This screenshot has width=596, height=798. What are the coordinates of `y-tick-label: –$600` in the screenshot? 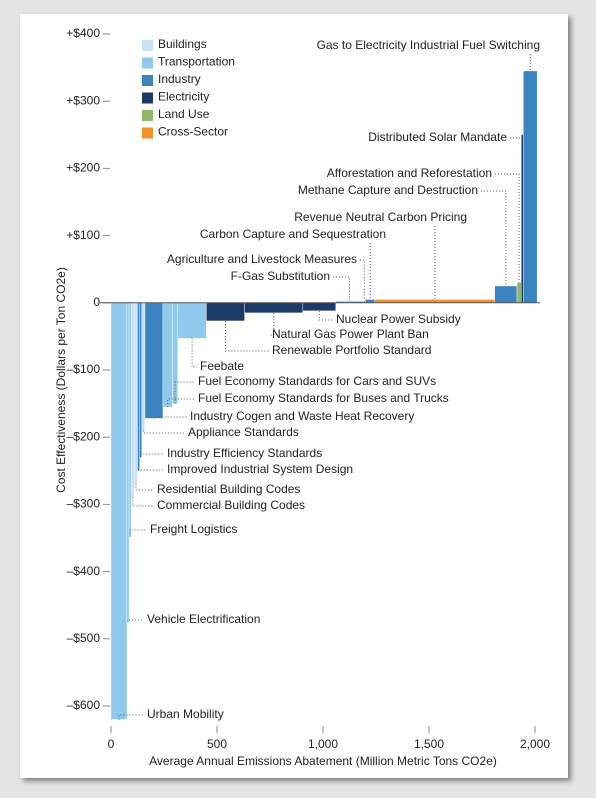 It's located at (84, 705).